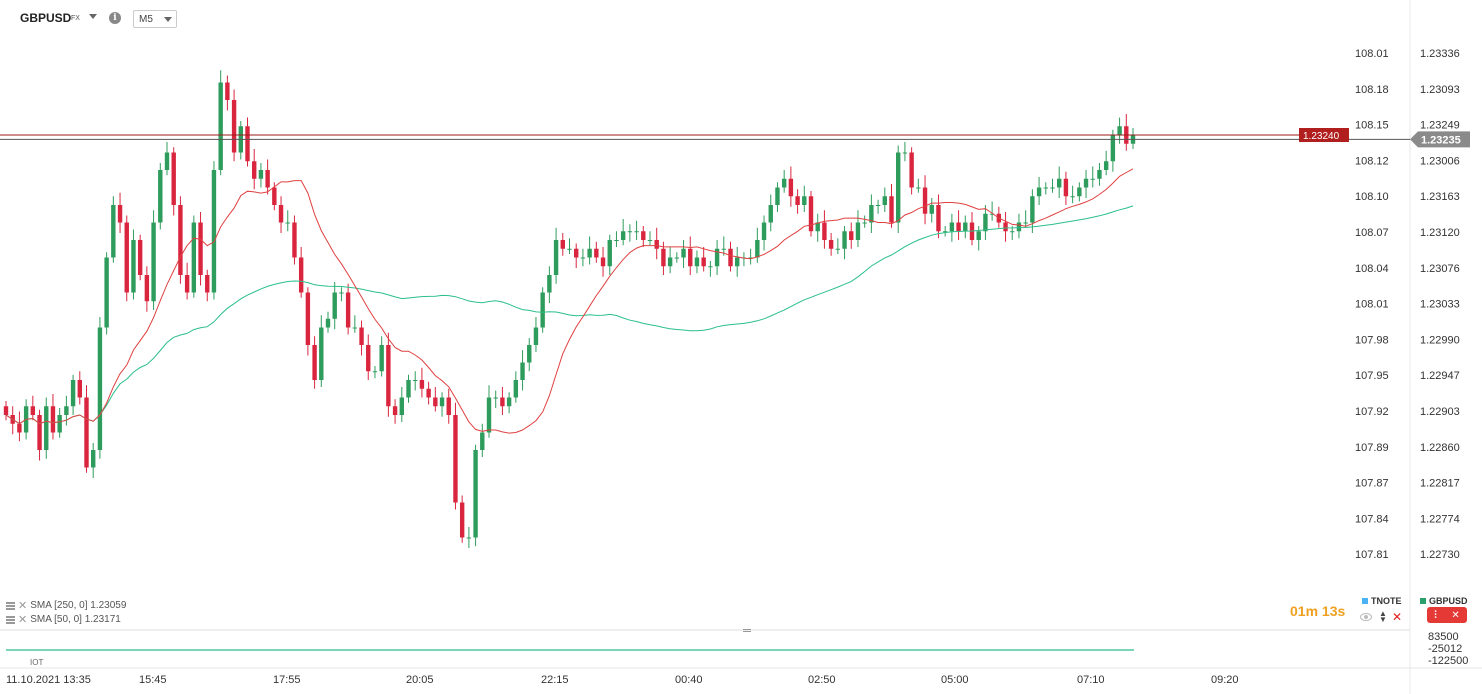 Image resolution: width=1482 pixels, height=694 pixels. Describe the element at coordinates (115, 18) in the screenshot. I see `info-icon: i` at that location.